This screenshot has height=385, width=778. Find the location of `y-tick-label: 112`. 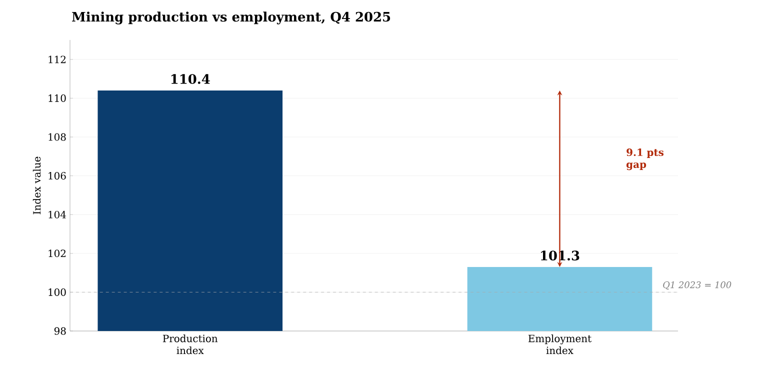

y-tick-label: 112 is located at coordinates (57, 60).